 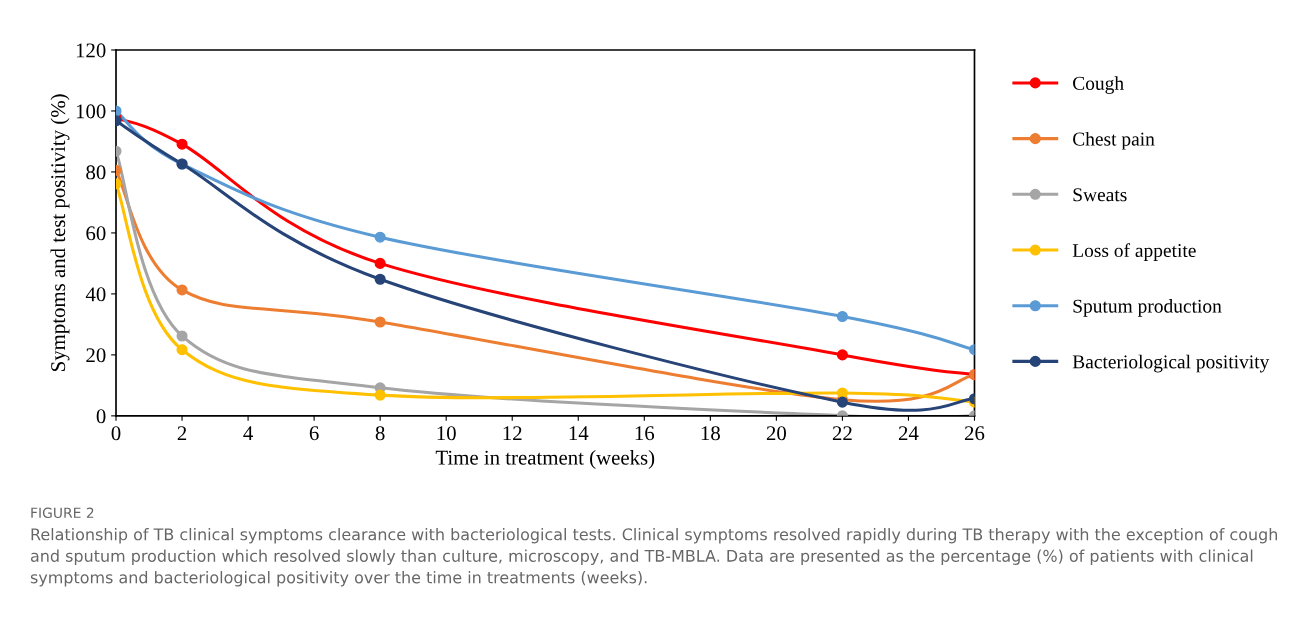 What do you see at coordinates (96, 355) in the screenshot?
I see `y-tick-label: 20` at bounding box center [96, 355].